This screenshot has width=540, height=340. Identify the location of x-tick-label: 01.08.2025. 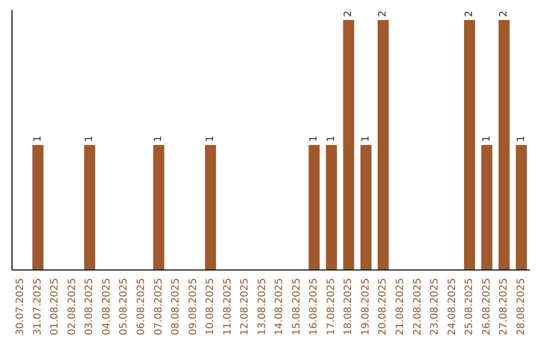
(55, 307).